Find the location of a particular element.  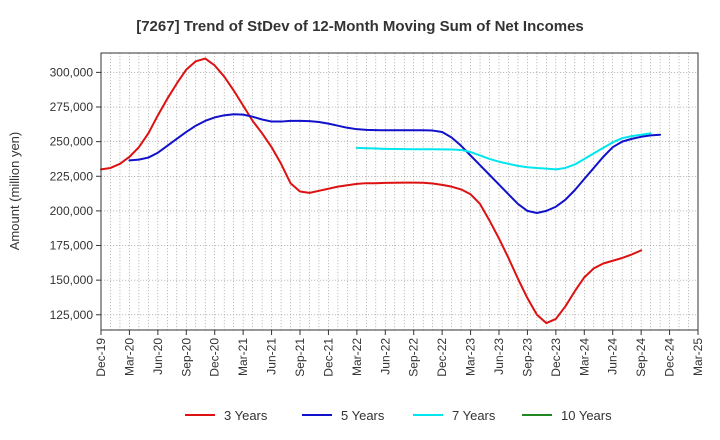

x-tick-label: Sep-24 is located at coordinates (641, 357).